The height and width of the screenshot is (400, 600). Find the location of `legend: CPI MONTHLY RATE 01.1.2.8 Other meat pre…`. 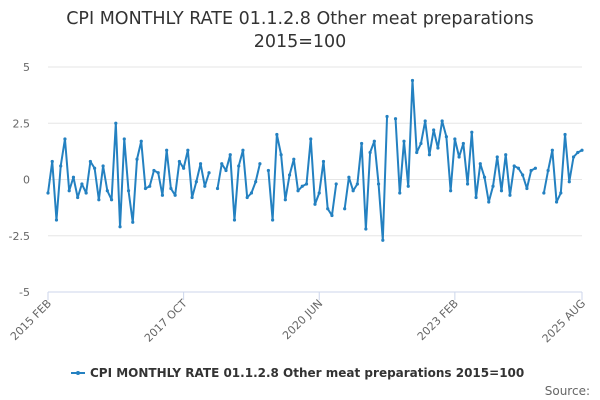

legend: CPI MONTHLY RATE 01.1.2.8 Other meat pre… is located at coordinates (297, 373).